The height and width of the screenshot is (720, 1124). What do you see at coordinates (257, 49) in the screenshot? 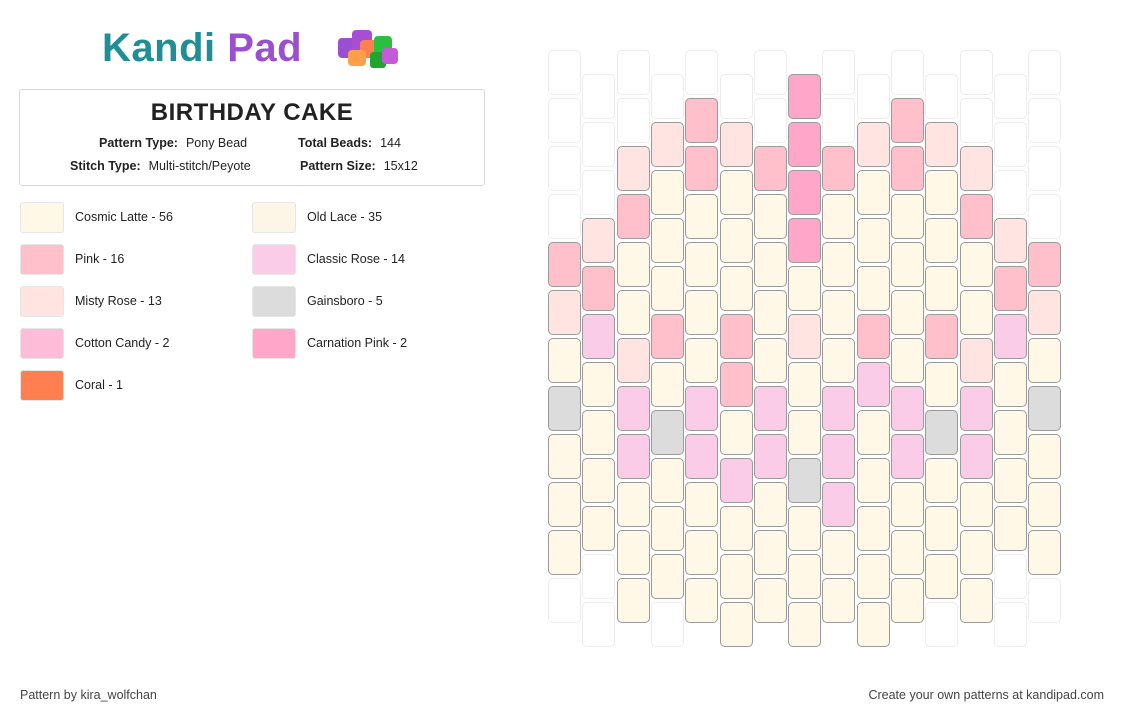
I see `kandi-pad-logo: Kandi Pad` at bounding box center [257, 49].